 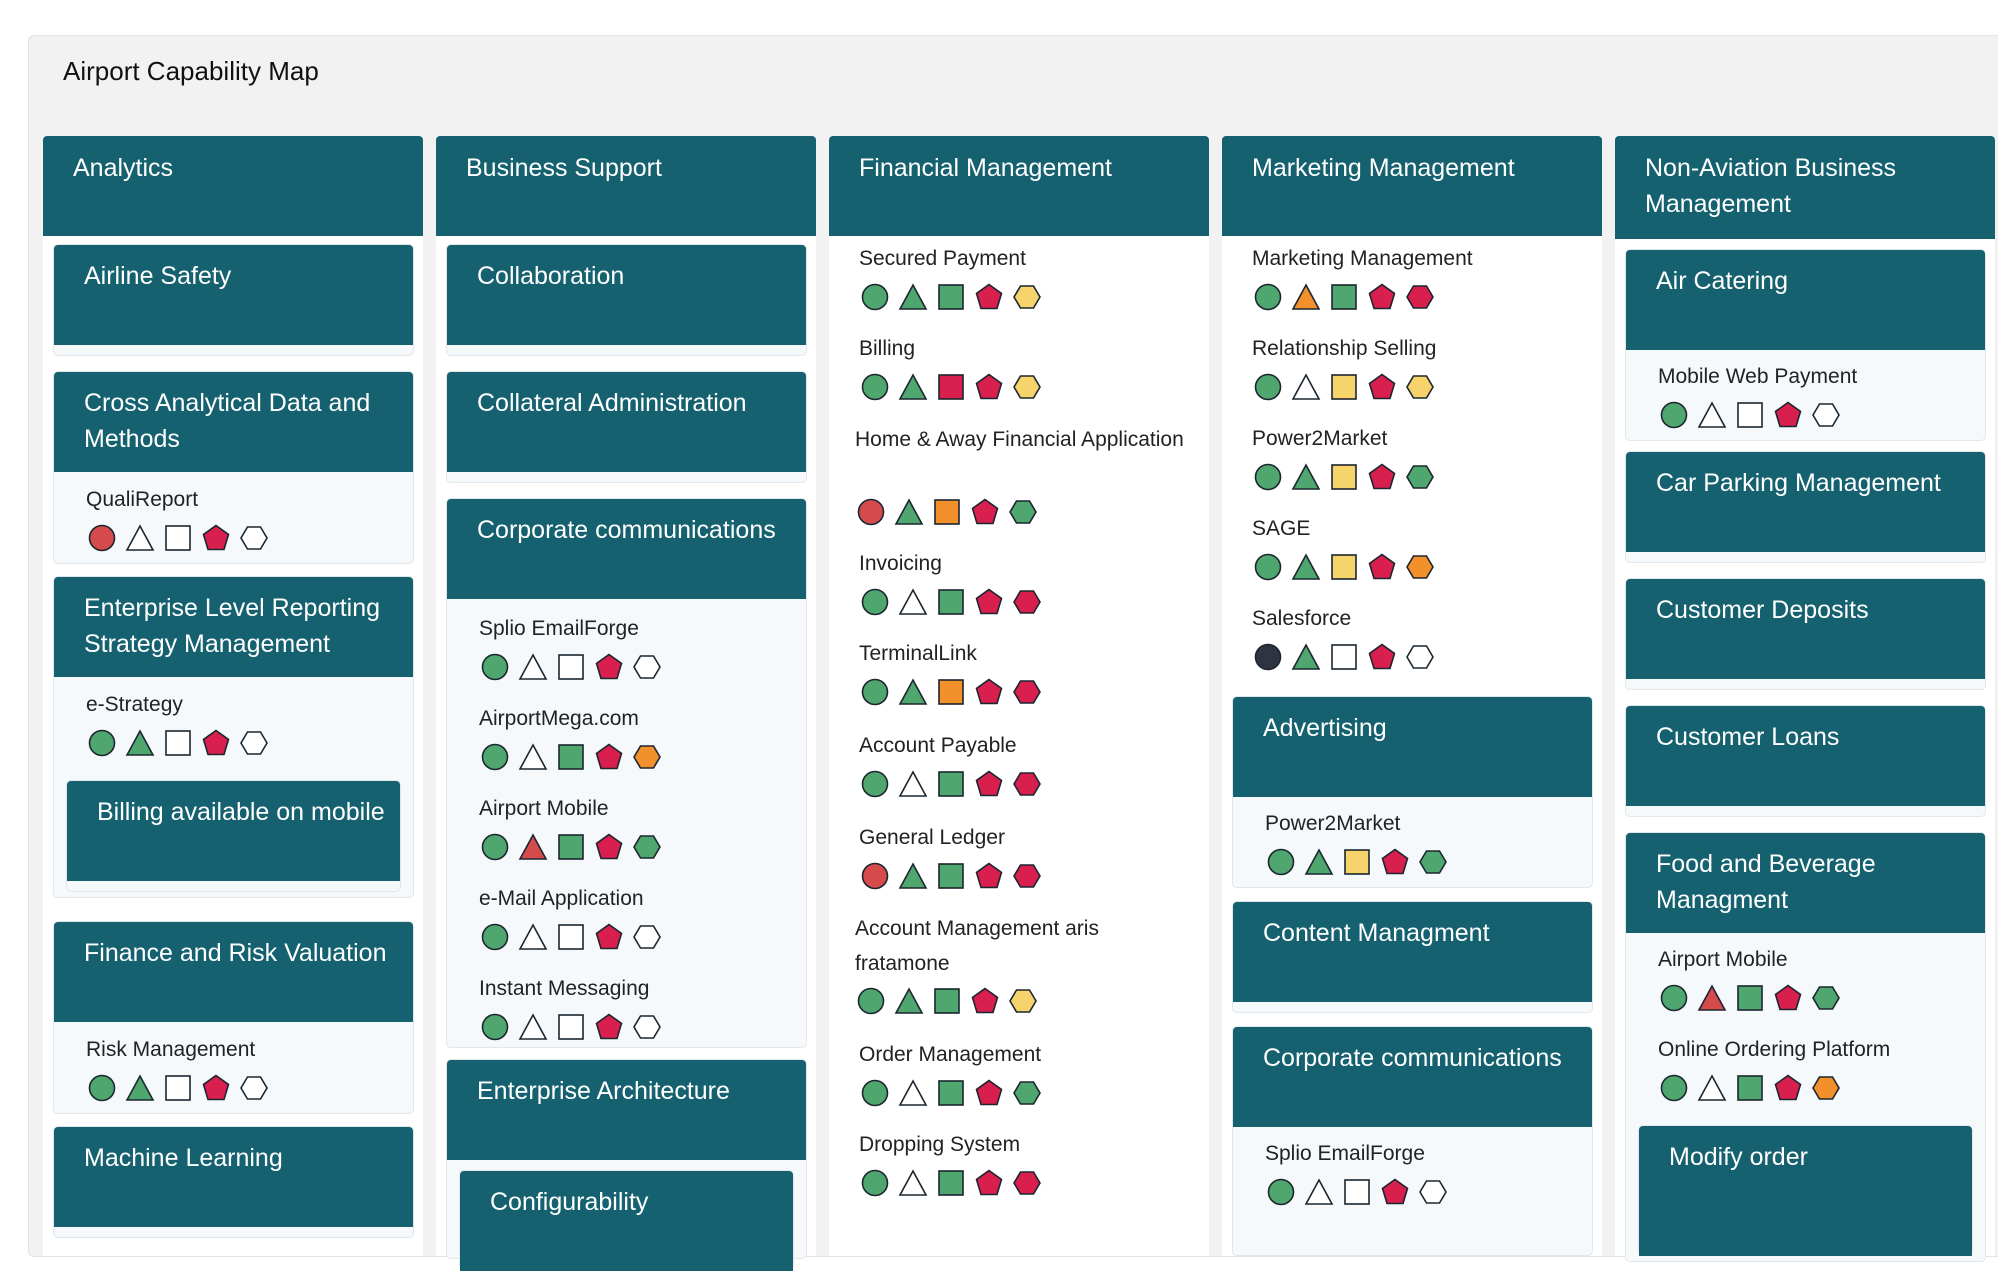 What do you see at coordinates (1422, 554) in the screenshot?
I see `application-entry: SAGE` at bounding box center [1422, 554].